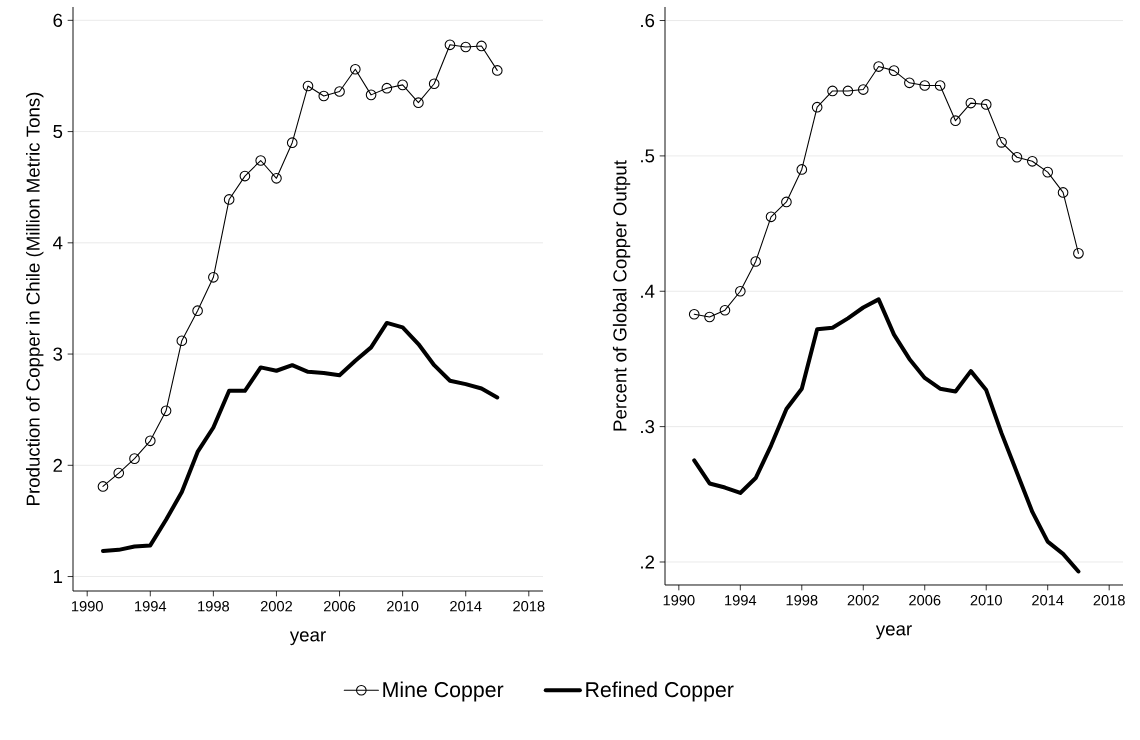 This screenshot has width=1140, height=740. Describe the element at coordinates (58, 20) in the screenshot. I see `y-tick-label: 6` at that location.